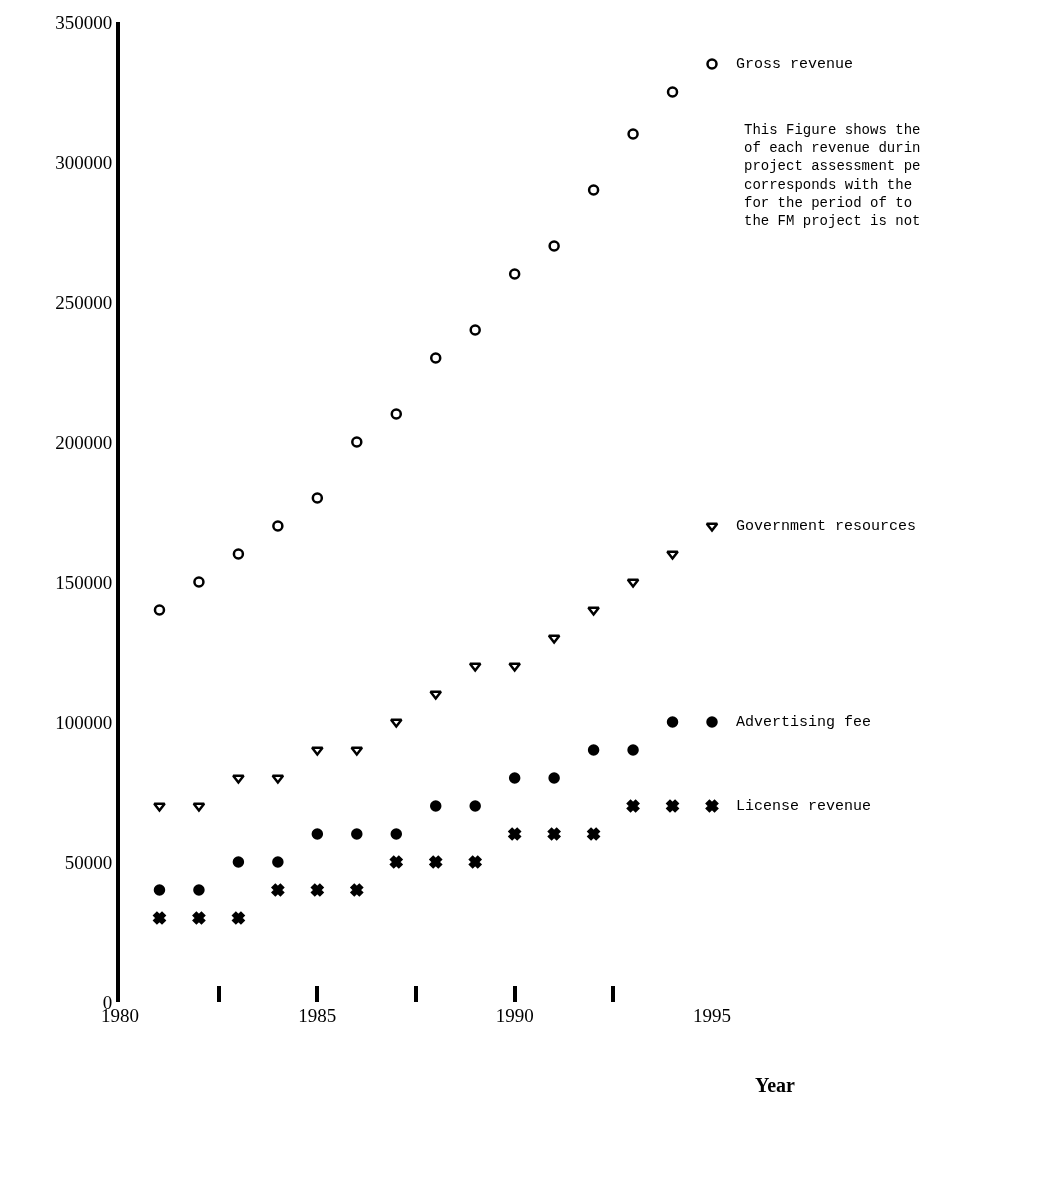  What do you see at coordinates (84, 162) in the screenshot?
I see `y-tick-label: 300000` at bounding box center [84, 162].